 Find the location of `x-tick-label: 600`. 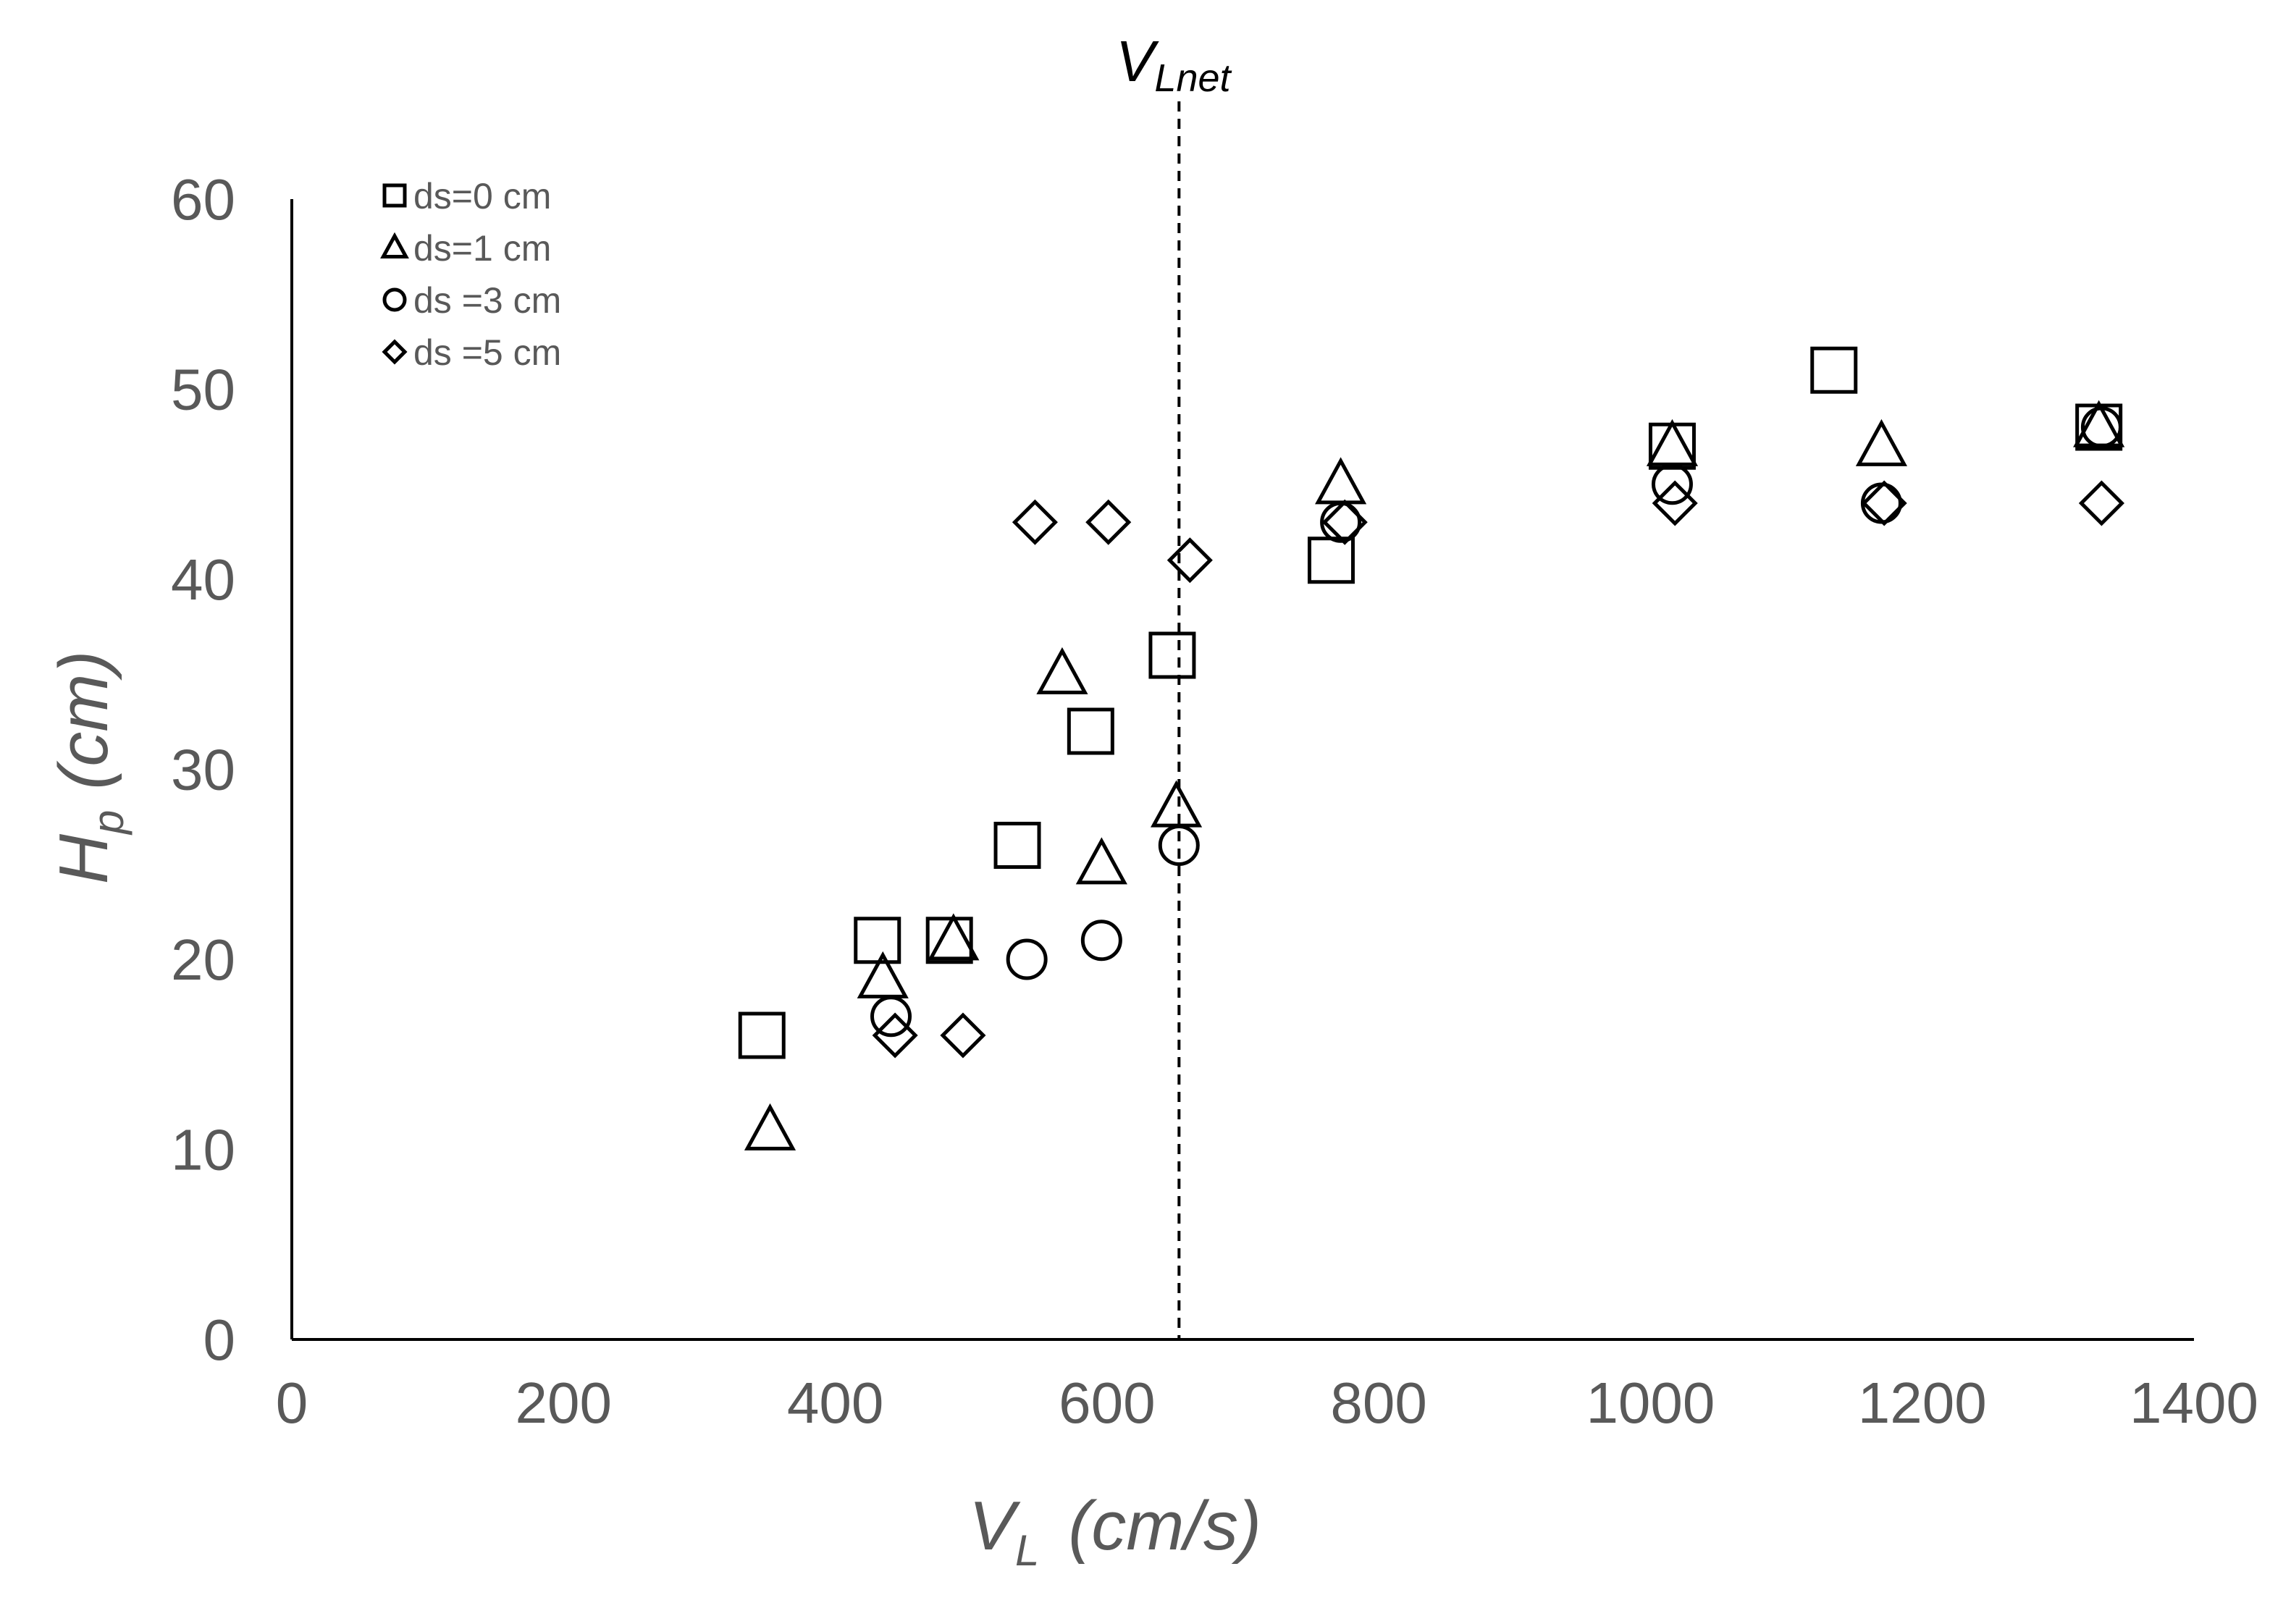

x-tick-label: 600 is located at coordinates (1107, 1403).